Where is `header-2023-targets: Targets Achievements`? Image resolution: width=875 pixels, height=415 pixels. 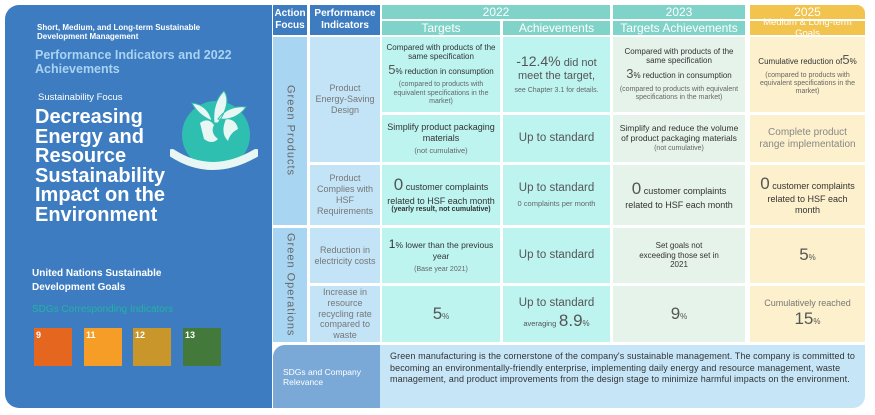
header-2023-targets: Targets Achievements is located at coordinates (679, 28).